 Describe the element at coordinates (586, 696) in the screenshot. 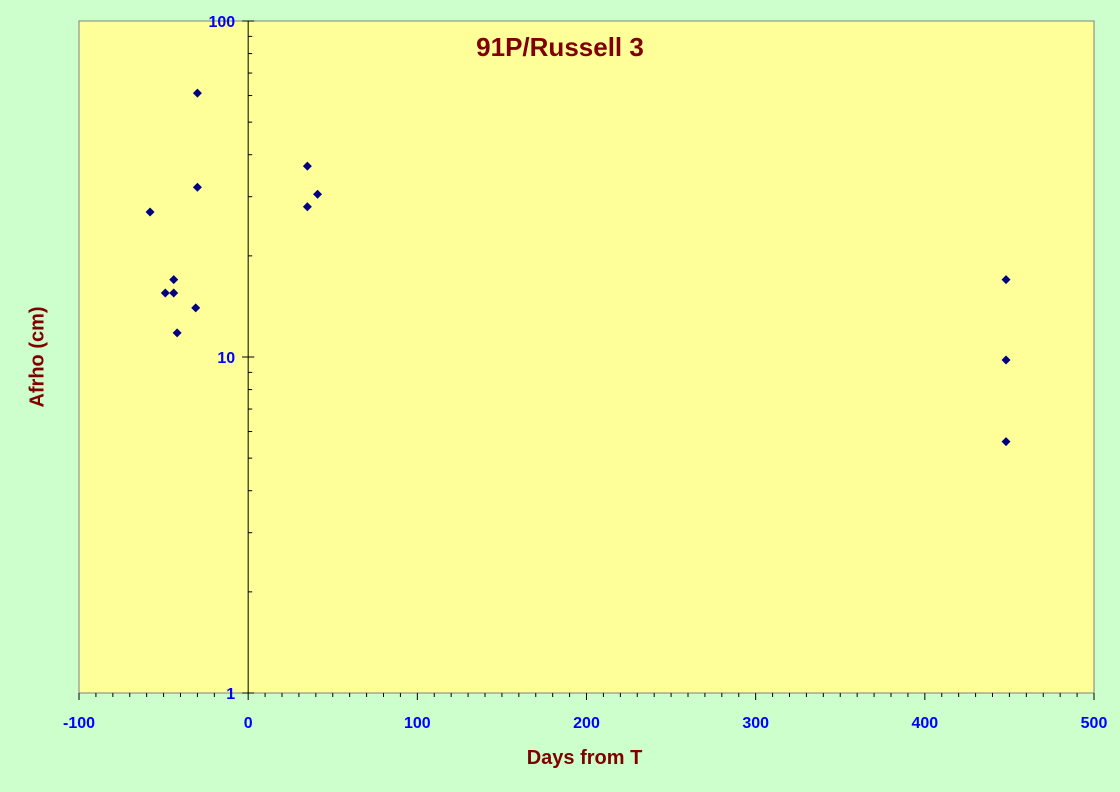

I see `x-minor-ticks` at that location.